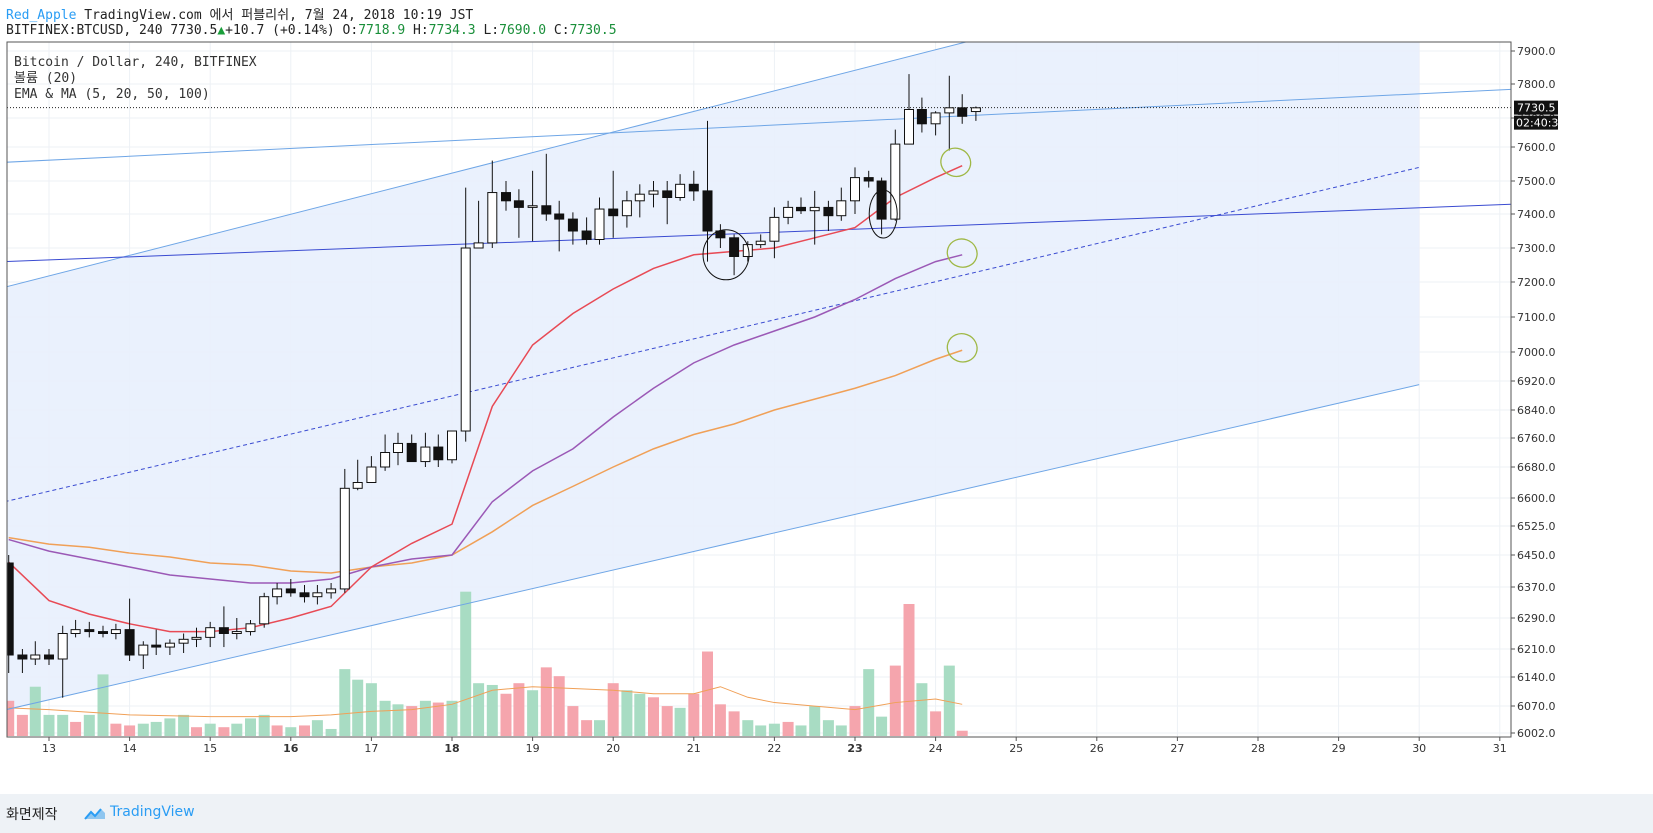 This screenshot has width=1653, height=833. Describe the element at coordinates (1536, 467) in the screenshot. I see `y-tick-label: 6680.0` at that location.